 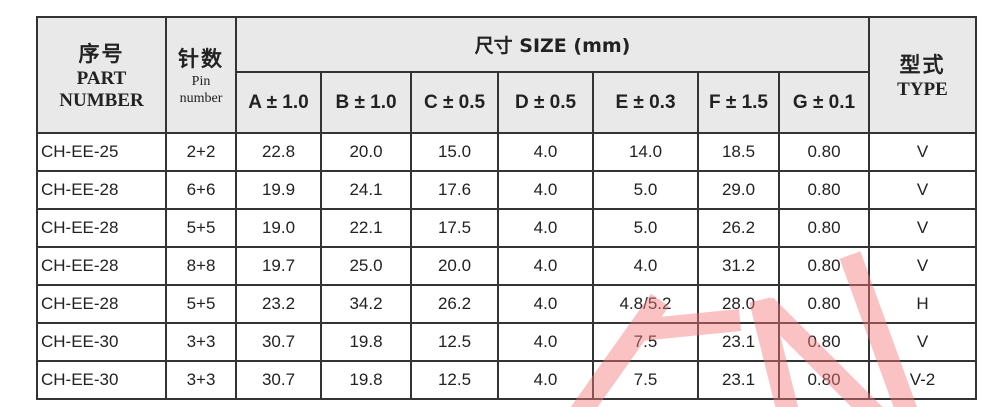 What do you see at coordinates (824, 102) in the screenshot?
I see `dim-g-header: G ± 0.1` at bounding box center [824, 102].